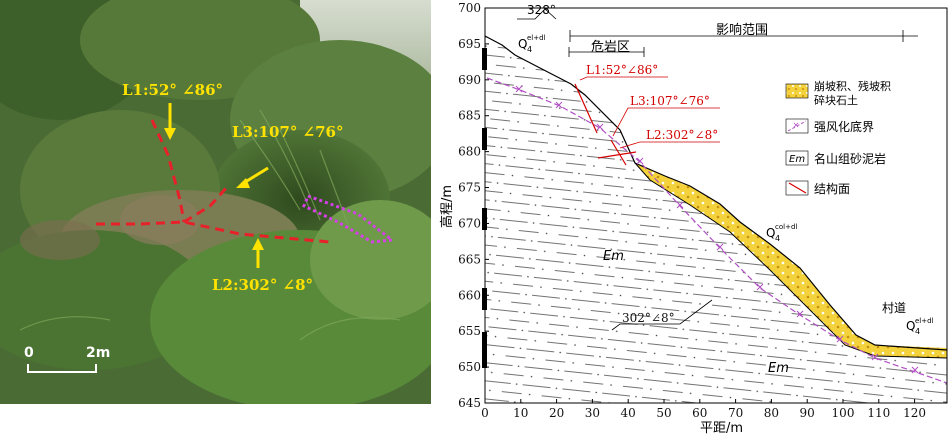 This screenshot has width=950, height=434. What do you see at coordinates (844, 126) in the screenshot?
I see `legend-weathering-label: 强风化底界` at bounding box center [844, 126].